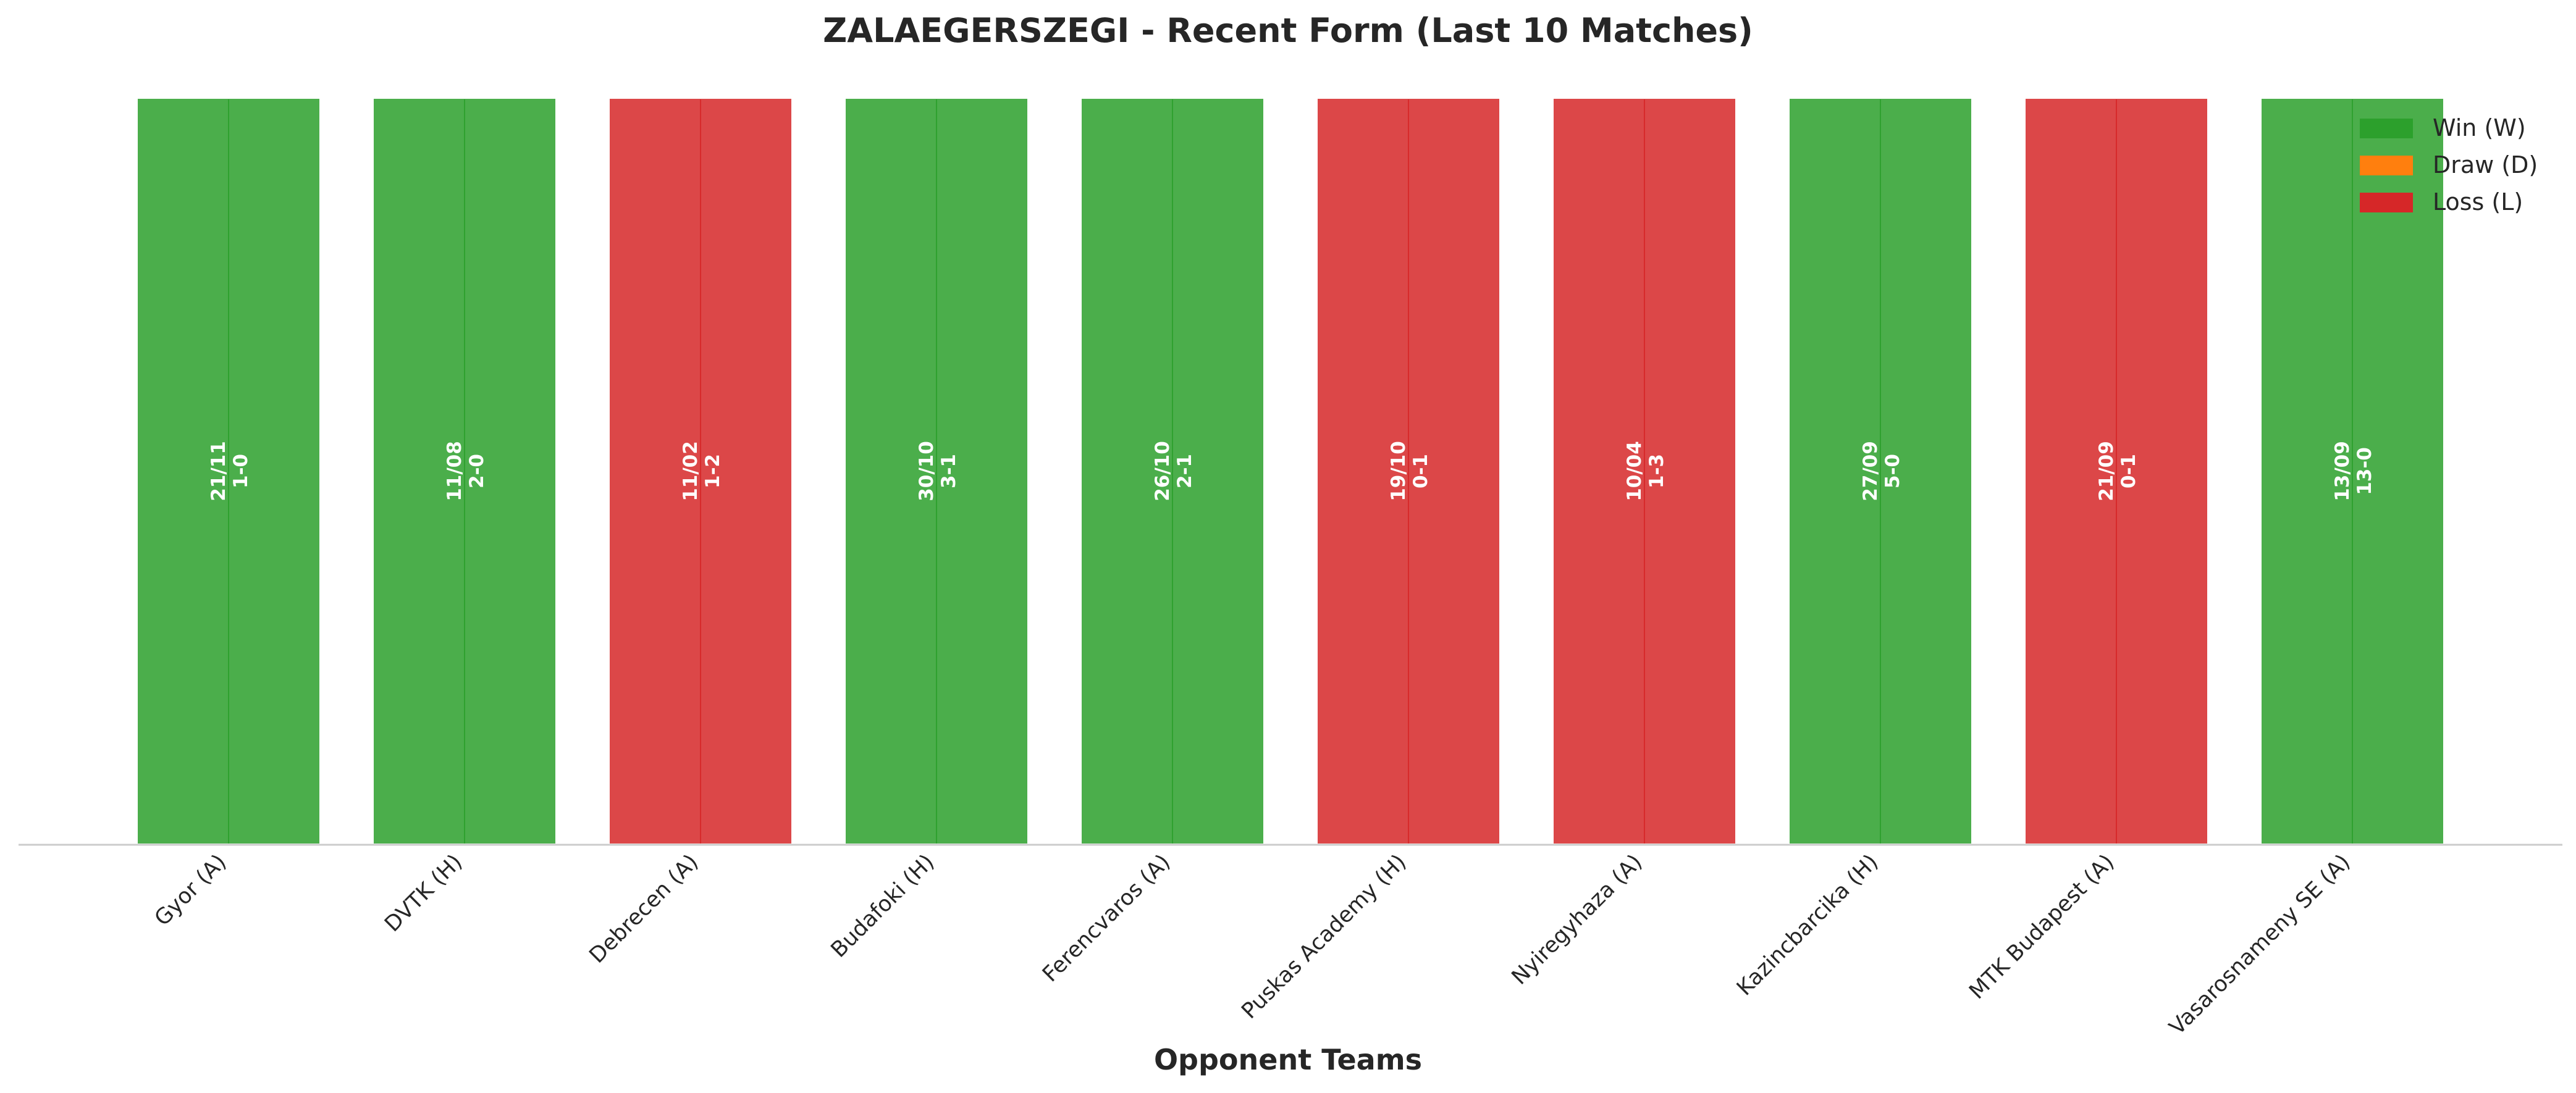  Describe the element at coordinates (2117, 471) in the screenshot. I see `bar-data-label: 21/090-1` at that location.